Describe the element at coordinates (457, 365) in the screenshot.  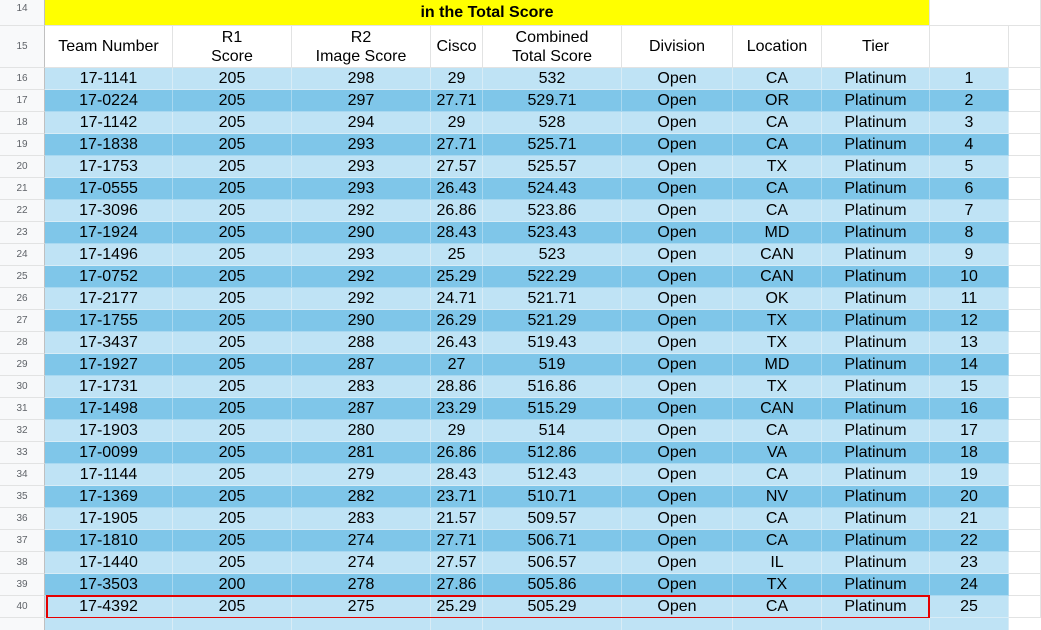
I see `cisco-cell: 27` at that location.